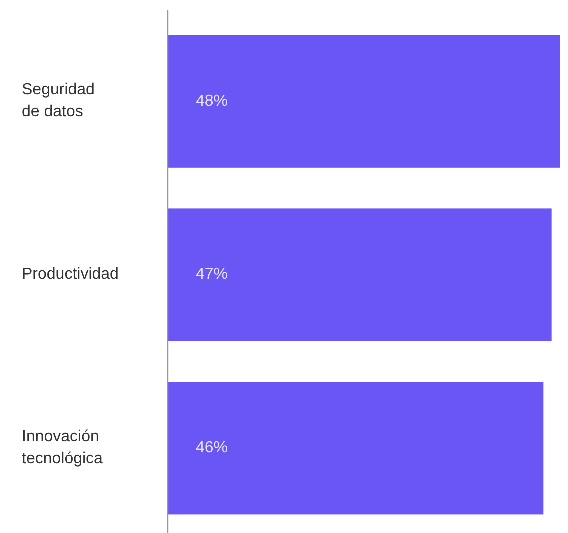  I want to click on data-label: 47%, so click(212, 275).